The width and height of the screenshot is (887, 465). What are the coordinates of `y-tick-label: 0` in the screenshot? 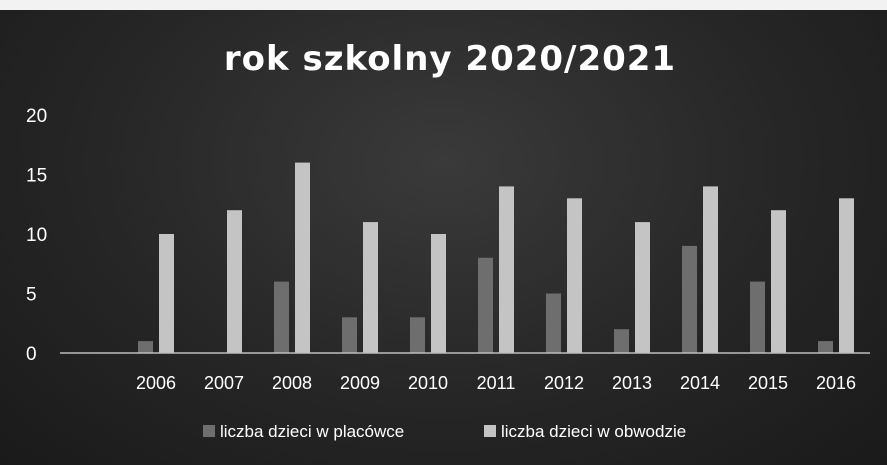 It's located at (31, 354).